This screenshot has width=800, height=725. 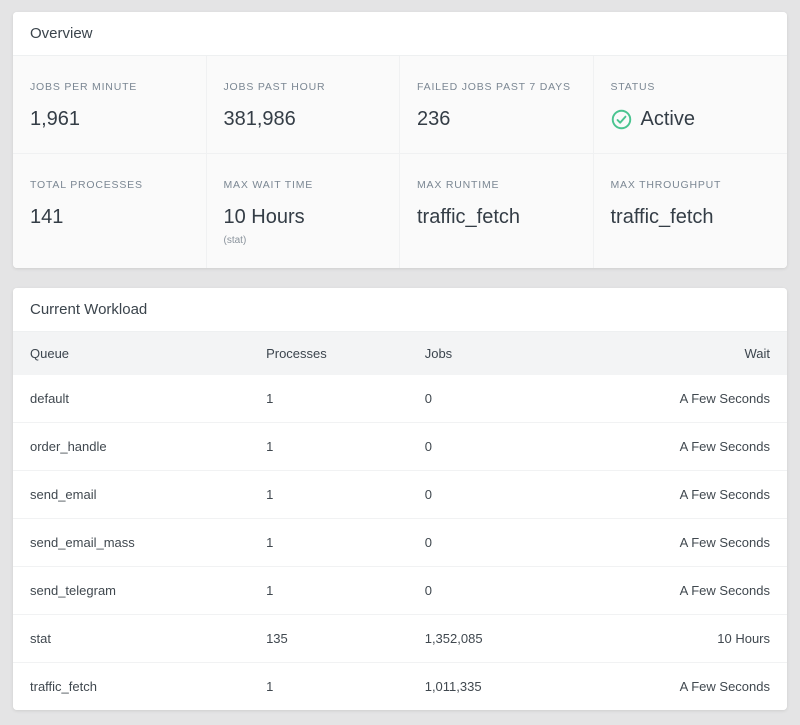 What do you see at coordinates (705, 353) in the screenshot?
I see `workload-column-header: Wait` at bounding box center [705, 353].